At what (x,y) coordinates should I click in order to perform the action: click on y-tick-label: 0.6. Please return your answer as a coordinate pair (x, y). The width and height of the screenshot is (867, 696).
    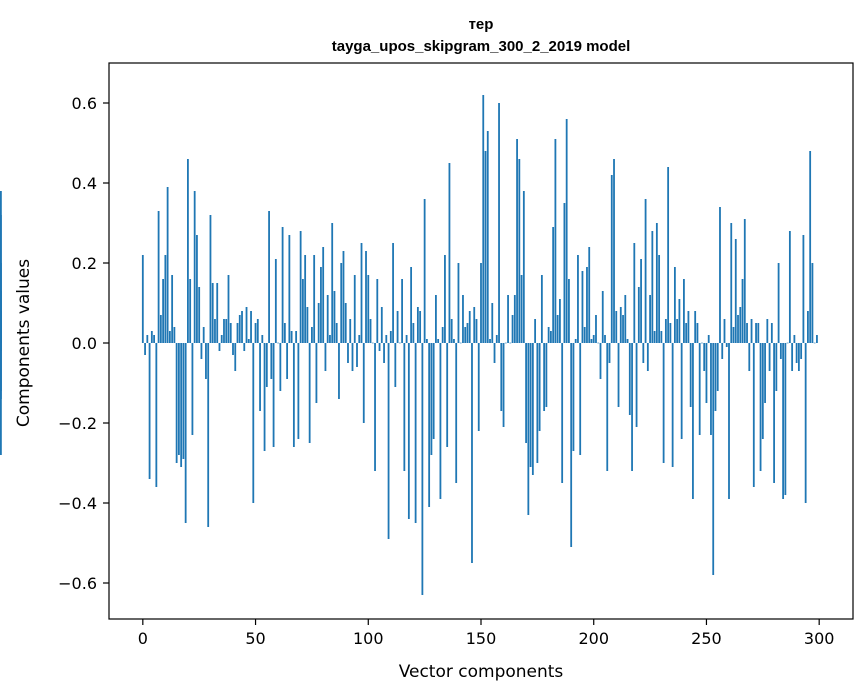
    Looking at the image, I should click on (84, 103).